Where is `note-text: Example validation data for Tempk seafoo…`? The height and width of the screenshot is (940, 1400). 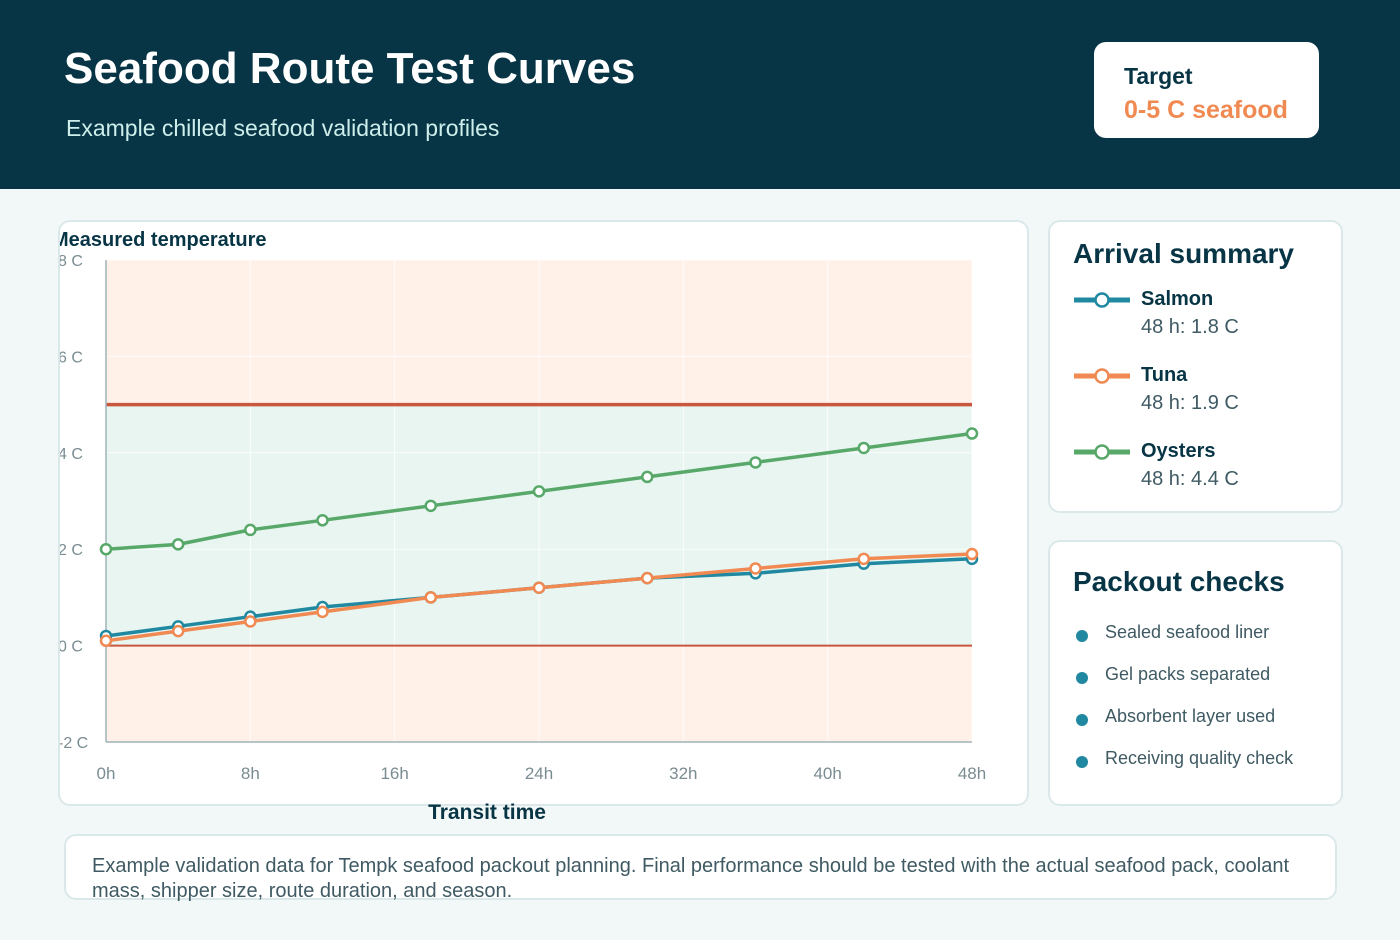
note-text: Example validation data for Tempk seafoo… is located at coordinates (691, 878).